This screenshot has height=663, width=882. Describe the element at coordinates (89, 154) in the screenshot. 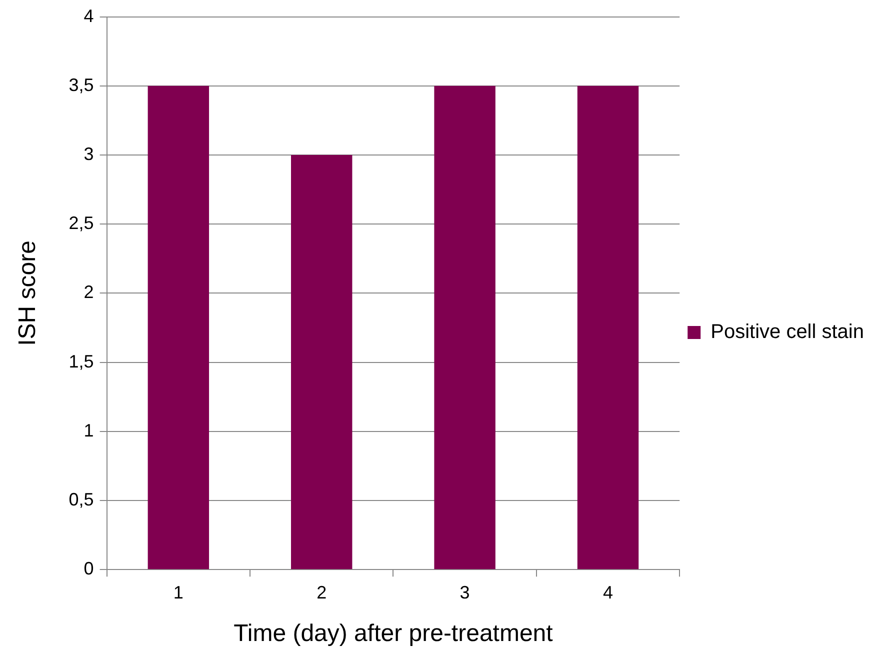

I see `y-tick-label: 3` at that location.